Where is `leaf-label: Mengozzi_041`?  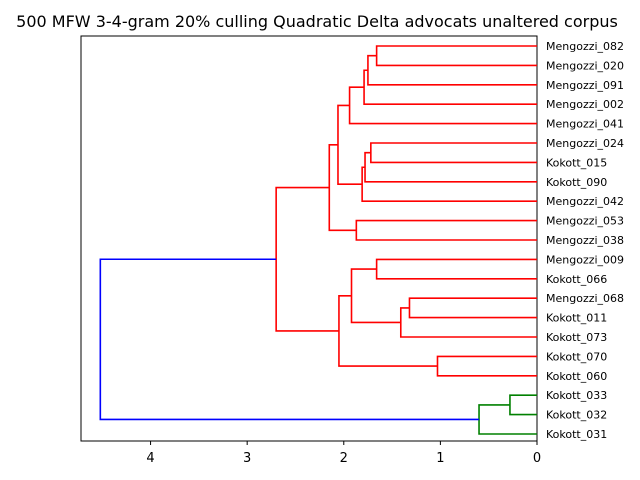 leaf-label: Mengozzi_041 is located at coordinates (585, 124).